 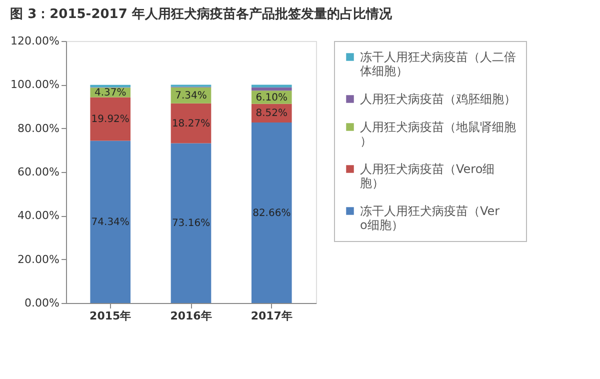 I want to click on chart-title: 图 3：2015-2017 年人用狂犬病疫苗各产品批签发量的占比情况, so click(x=201, y=14).